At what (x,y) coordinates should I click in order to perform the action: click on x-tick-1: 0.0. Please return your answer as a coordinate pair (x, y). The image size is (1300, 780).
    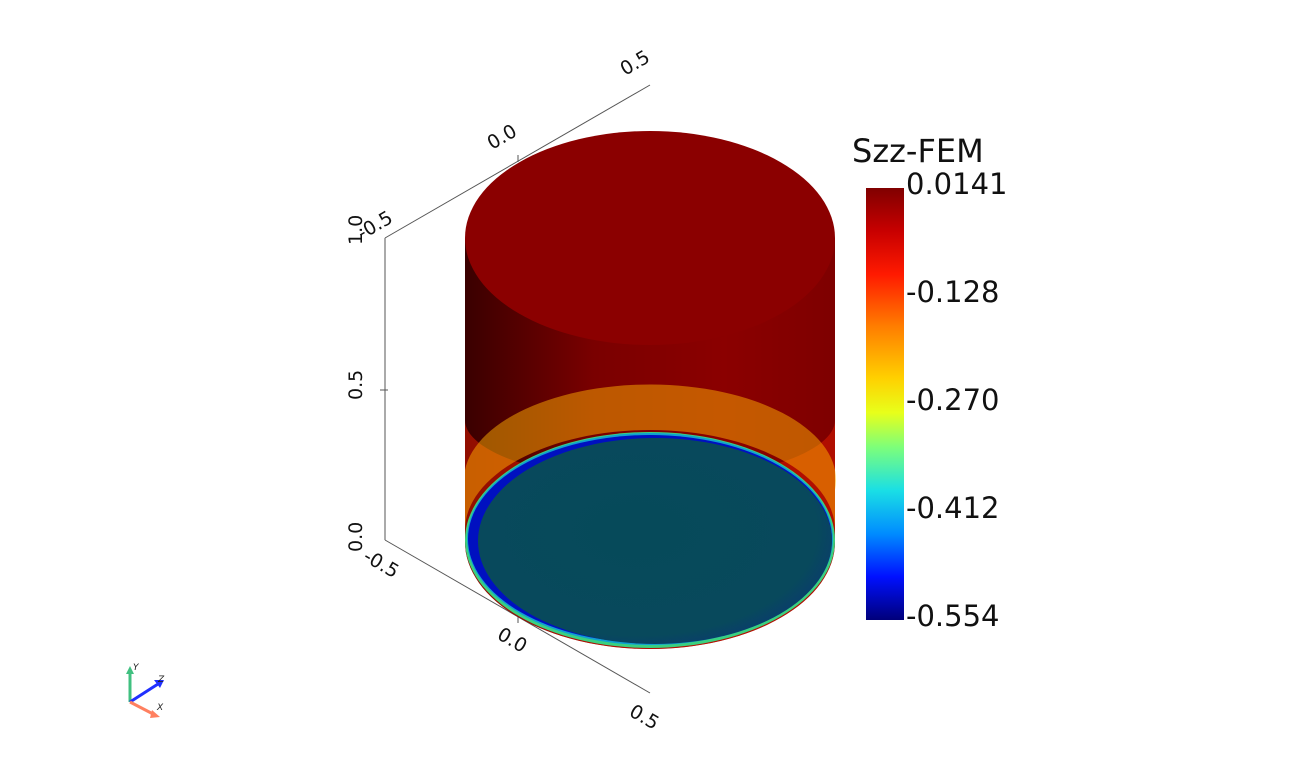
    Looking at the image, I should click on (512, 640).